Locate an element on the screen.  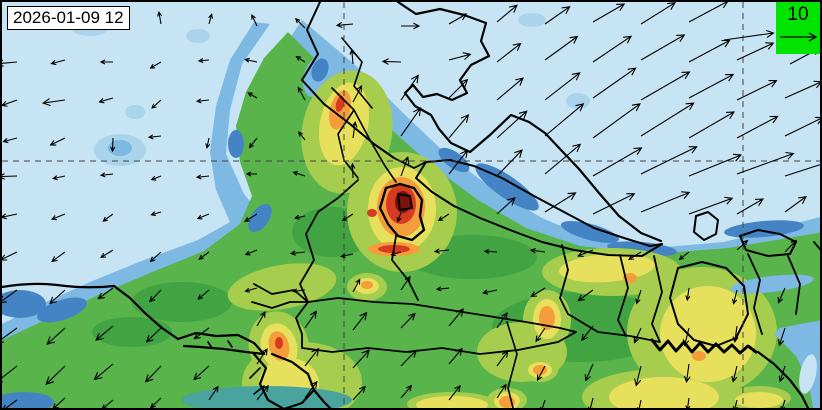
date-label-box: 2026-01-09 12 is located at coordinates (68, 18).